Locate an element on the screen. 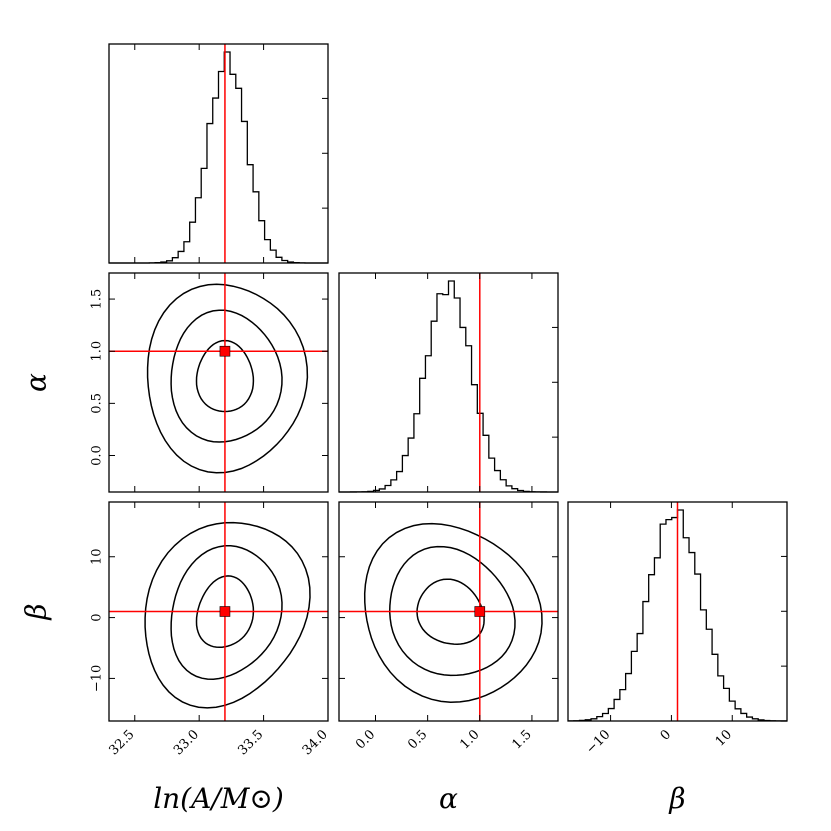 Image resolution: width=831 pixels, height=831 pixels. x-tick-label: 33.5 is located at coordinates (250, 742).